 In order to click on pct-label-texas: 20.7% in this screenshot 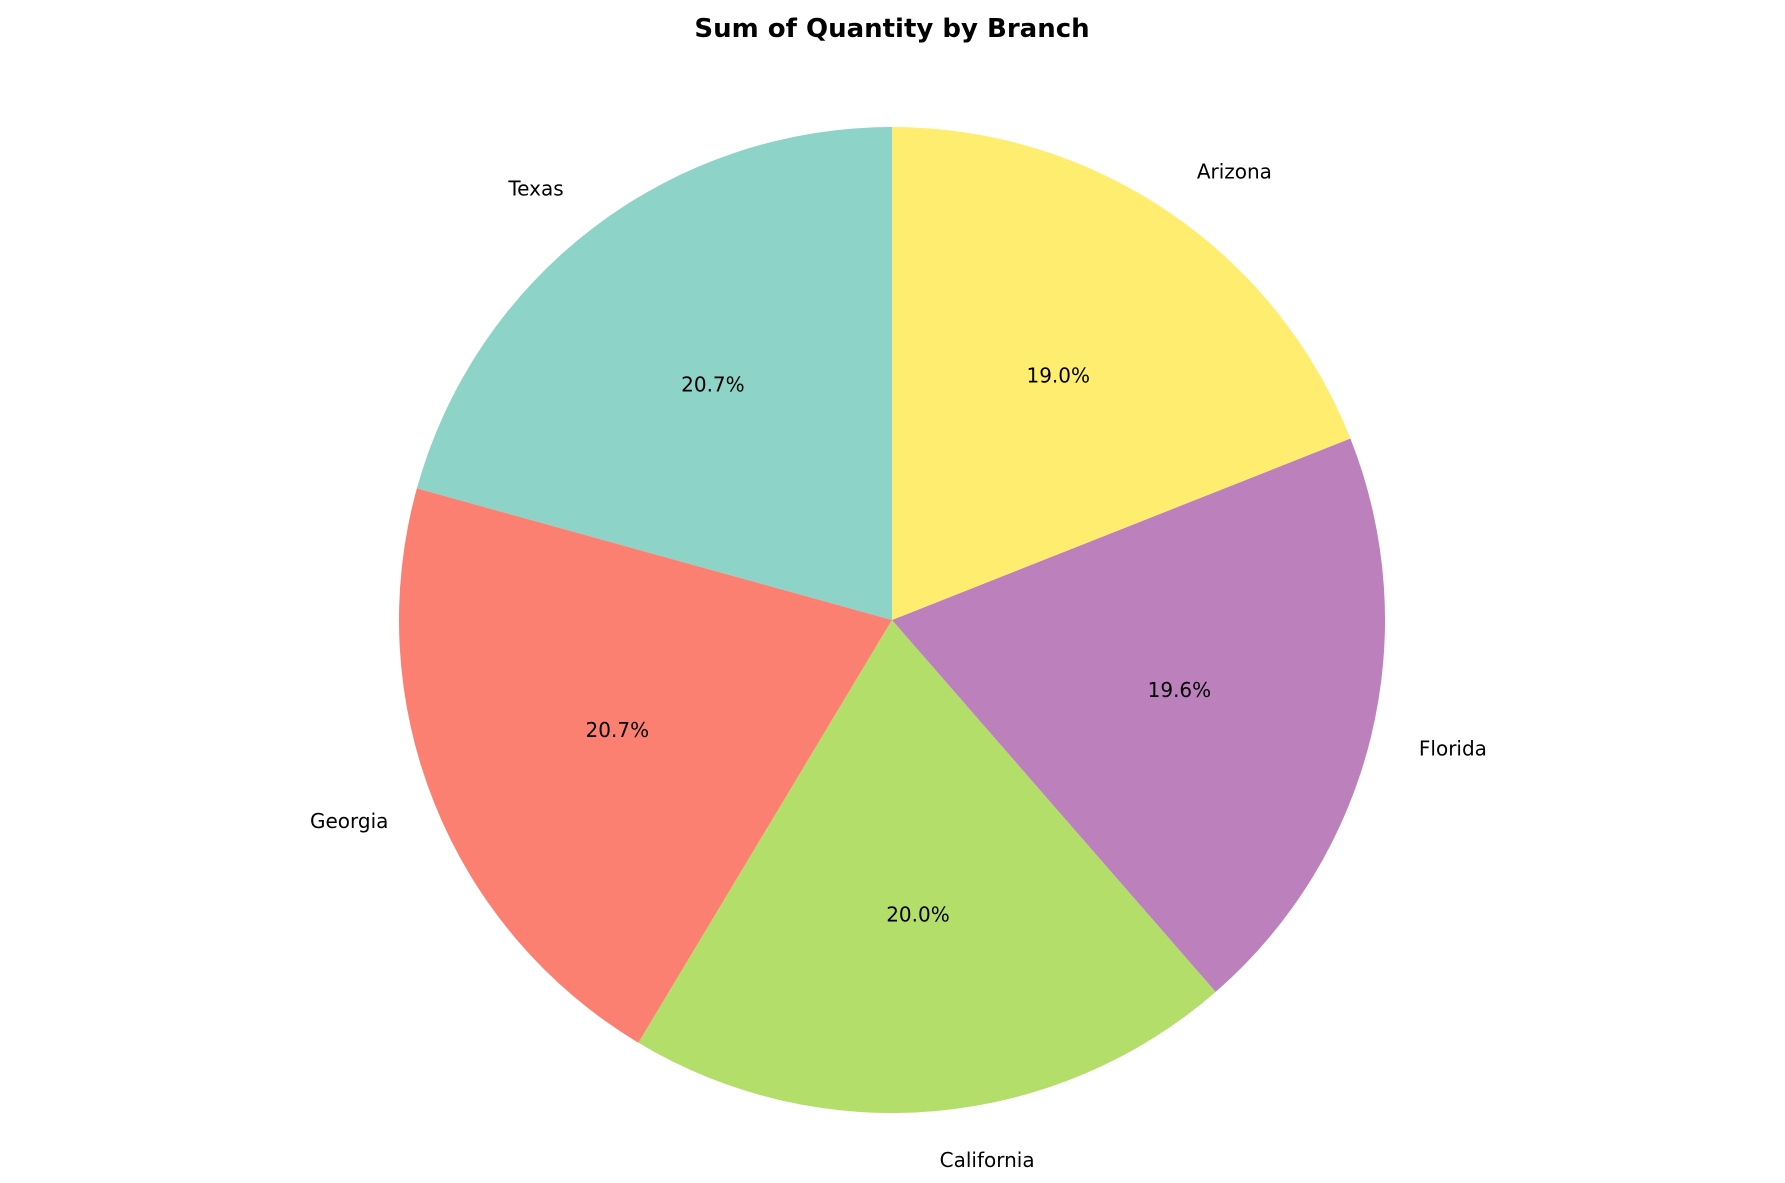, I will do `click(713, 385)`.